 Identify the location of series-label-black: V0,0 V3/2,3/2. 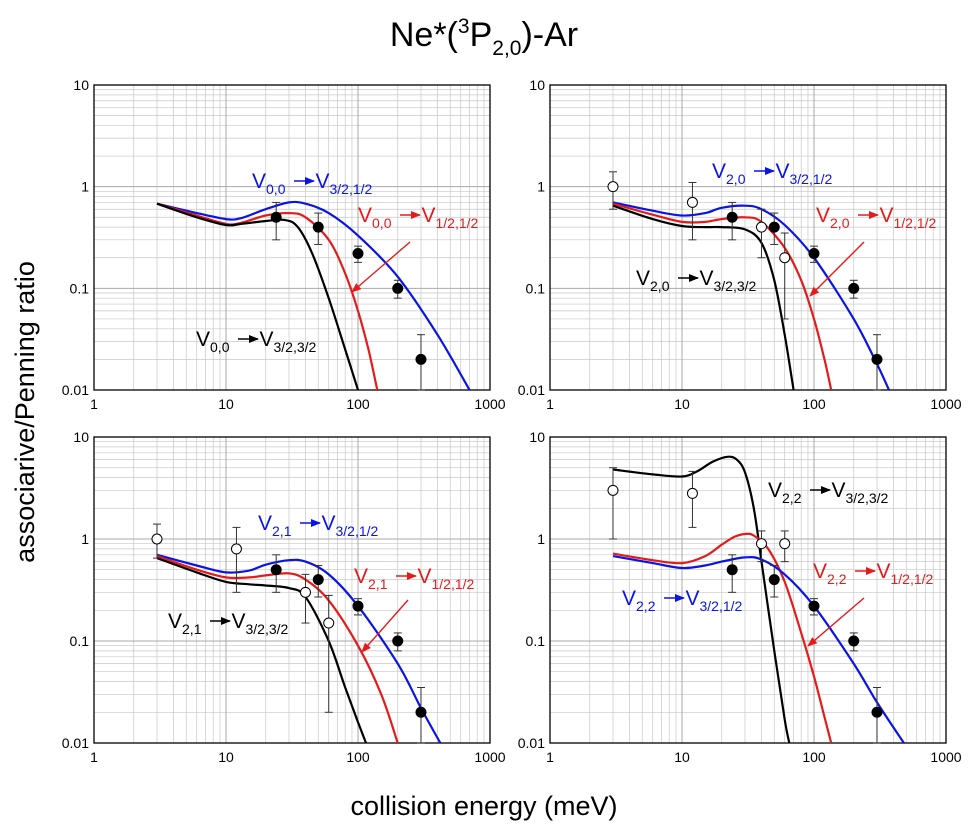
(256, 341).